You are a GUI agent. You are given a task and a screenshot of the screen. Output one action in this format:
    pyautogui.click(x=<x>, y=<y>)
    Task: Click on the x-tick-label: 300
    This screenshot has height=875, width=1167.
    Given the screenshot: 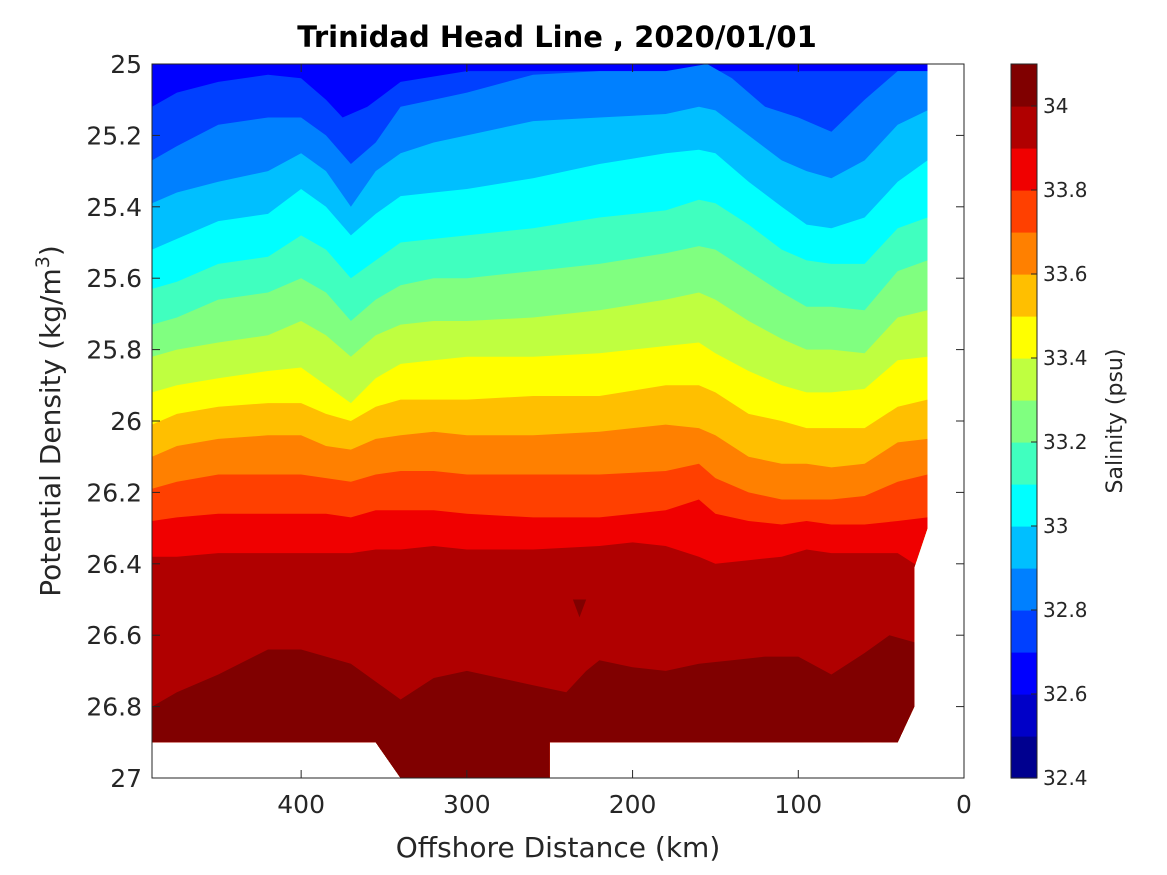 What is the action you would take?
    pyautogui.click(x=467, y=804)
    